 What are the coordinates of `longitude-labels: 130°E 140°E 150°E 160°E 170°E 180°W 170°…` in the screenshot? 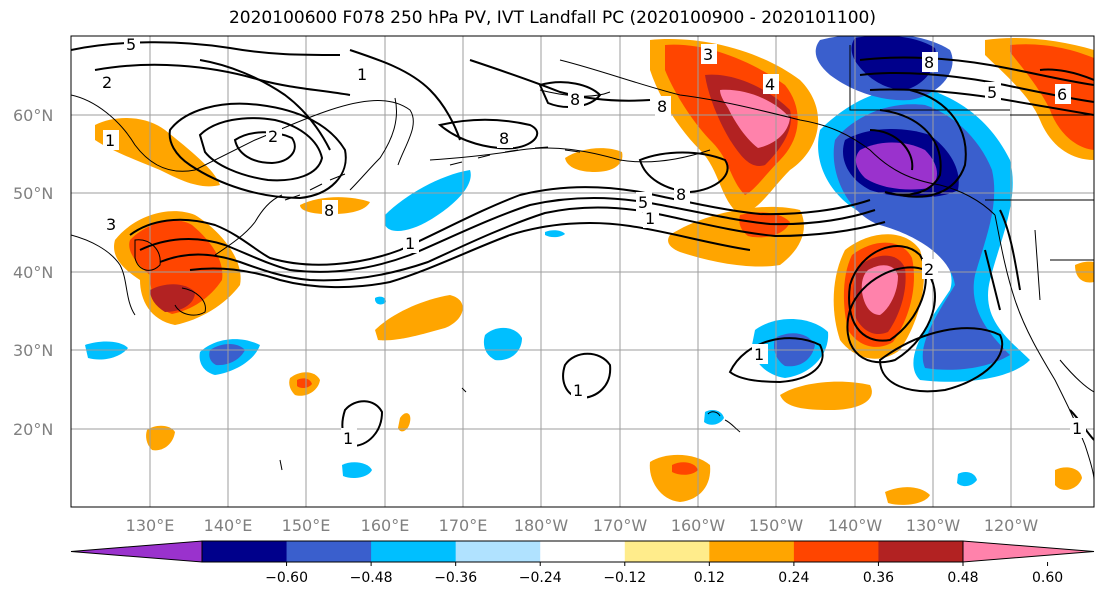 It's located at (582, 525).